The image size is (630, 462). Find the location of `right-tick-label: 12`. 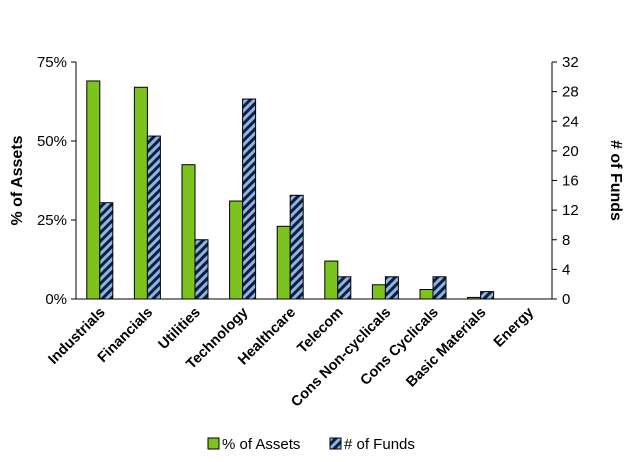

right-tick-label: 12 is located at coordinates (570, 210).